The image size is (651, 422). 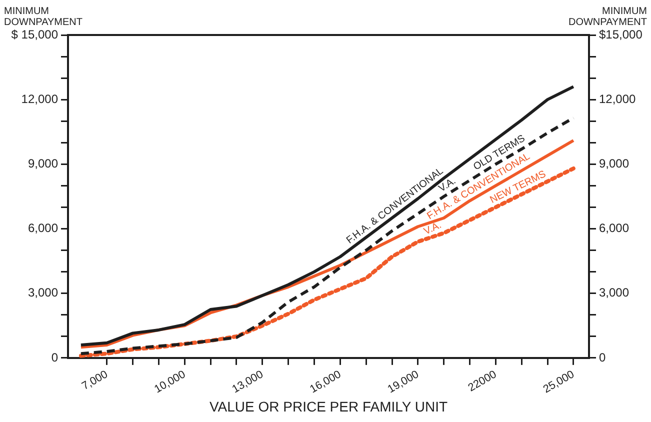 I want to click on annotation: V.A., so click(x=433, y=229).